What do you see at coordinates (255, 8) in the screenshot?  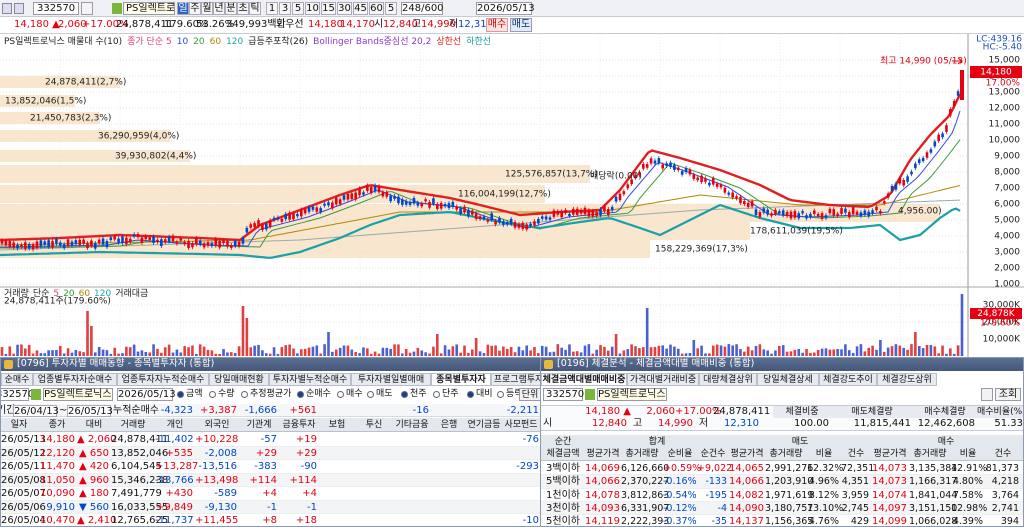 I see `period-button: 틱` at bounding box center [255, 8].